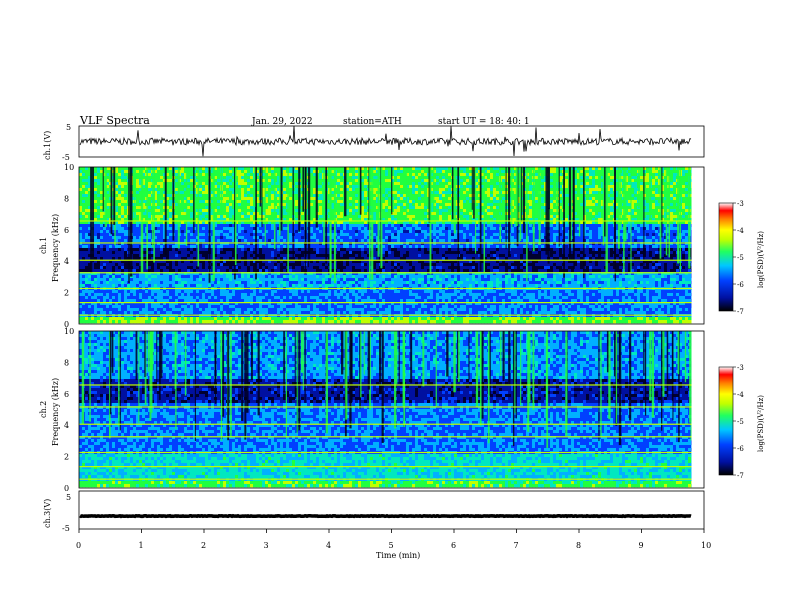  I want to click on ch3-voltage-frame, so click(391, 510).